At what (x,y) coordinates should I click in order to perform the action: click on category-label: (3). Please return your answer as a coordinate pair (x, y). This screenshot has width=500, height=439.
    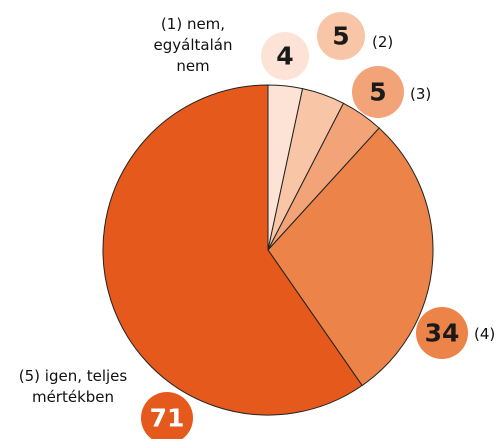
    Looking at the image, I should click on (421, 94).